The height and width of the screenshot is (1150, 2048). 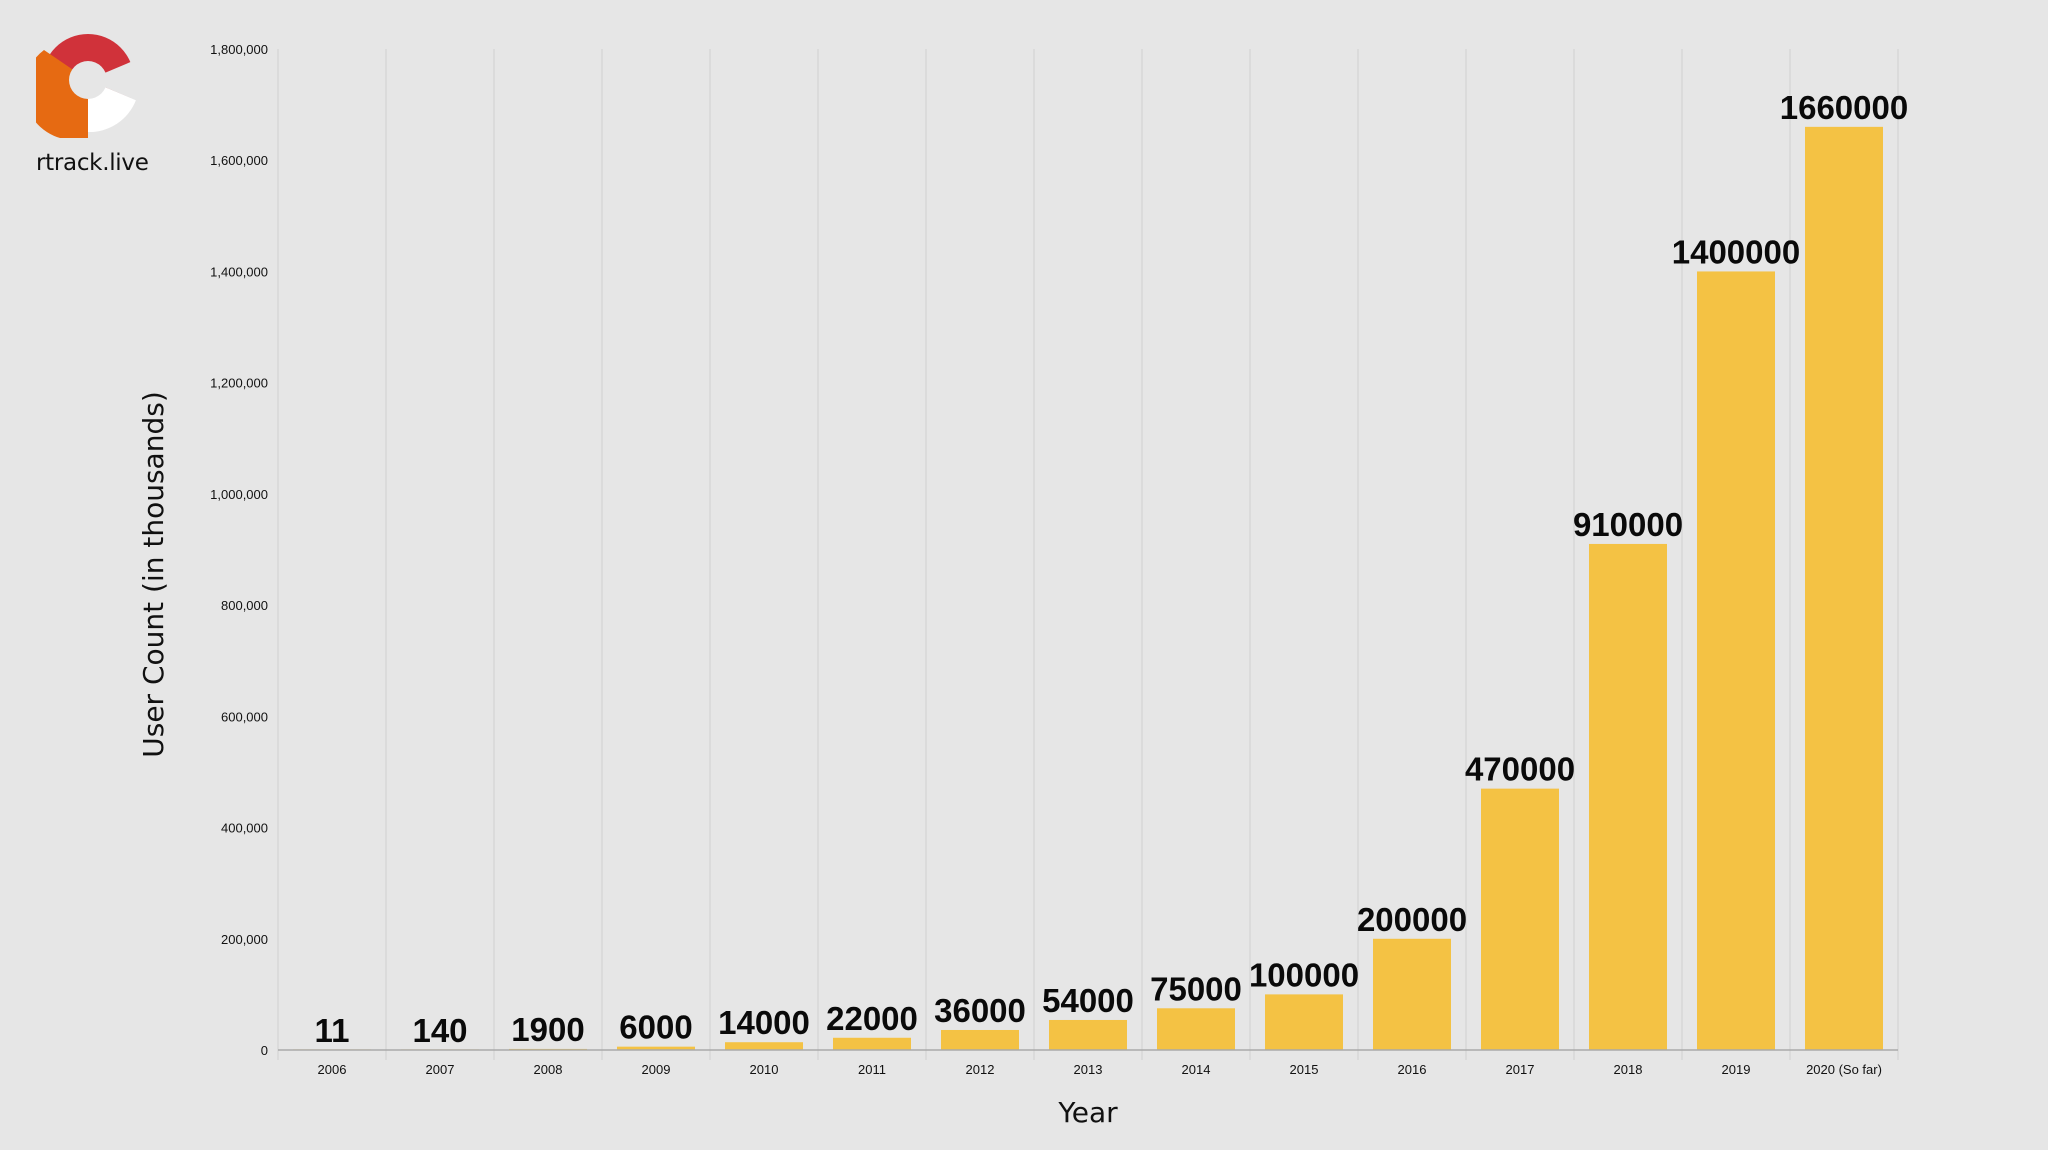 I want to click on y-tick-label: 1,600,000, so click(x=239, y=160).